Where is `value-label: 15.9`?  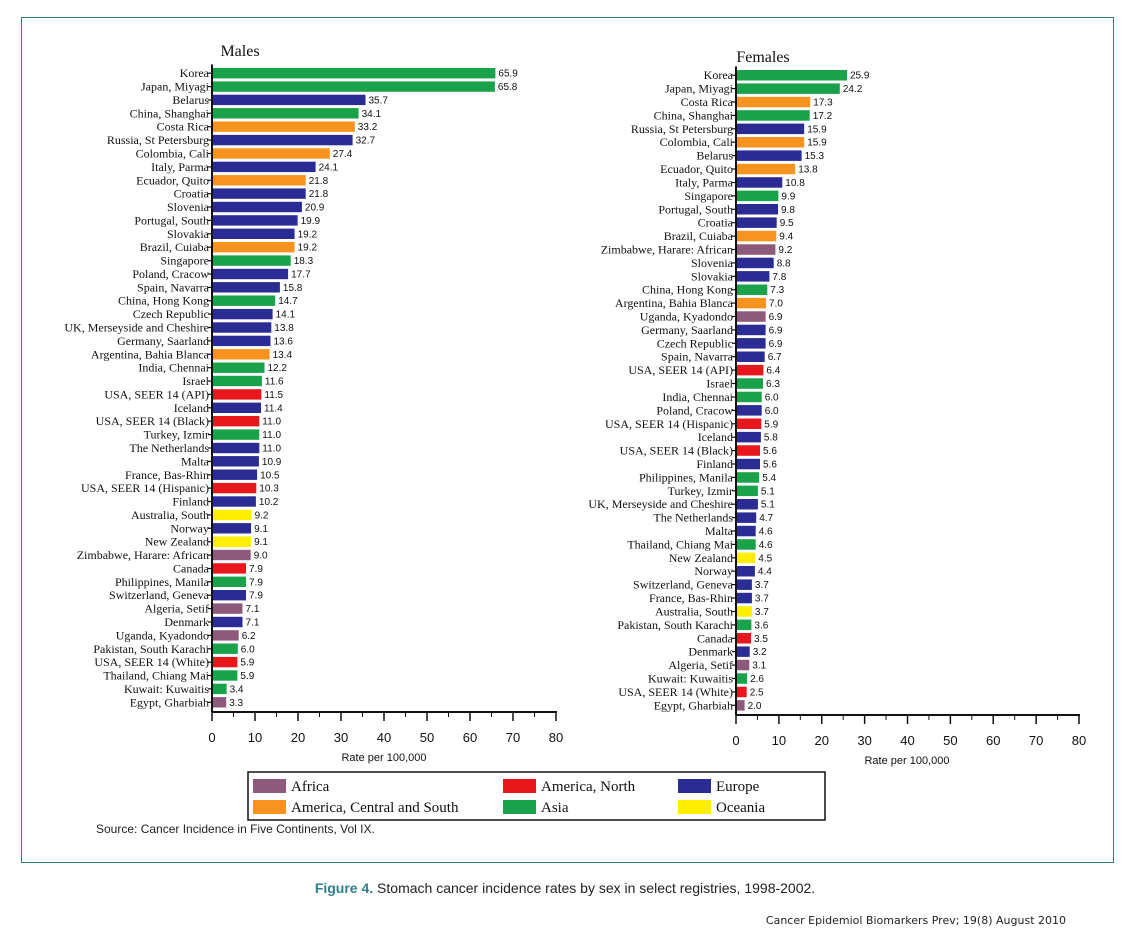
value-label: 15.9 is located at coordinates (817, 129).